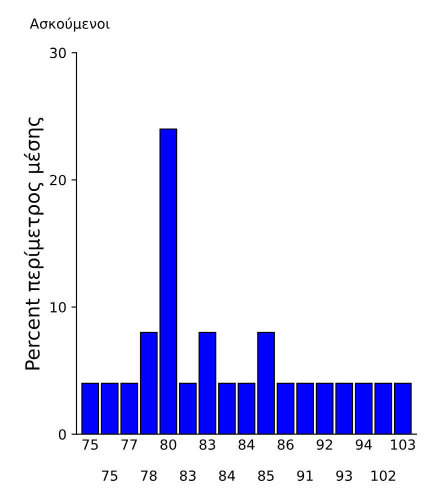 This screenshot has width=425, height=502. I want to click on x-tick-label: 85, so click(266, 475).